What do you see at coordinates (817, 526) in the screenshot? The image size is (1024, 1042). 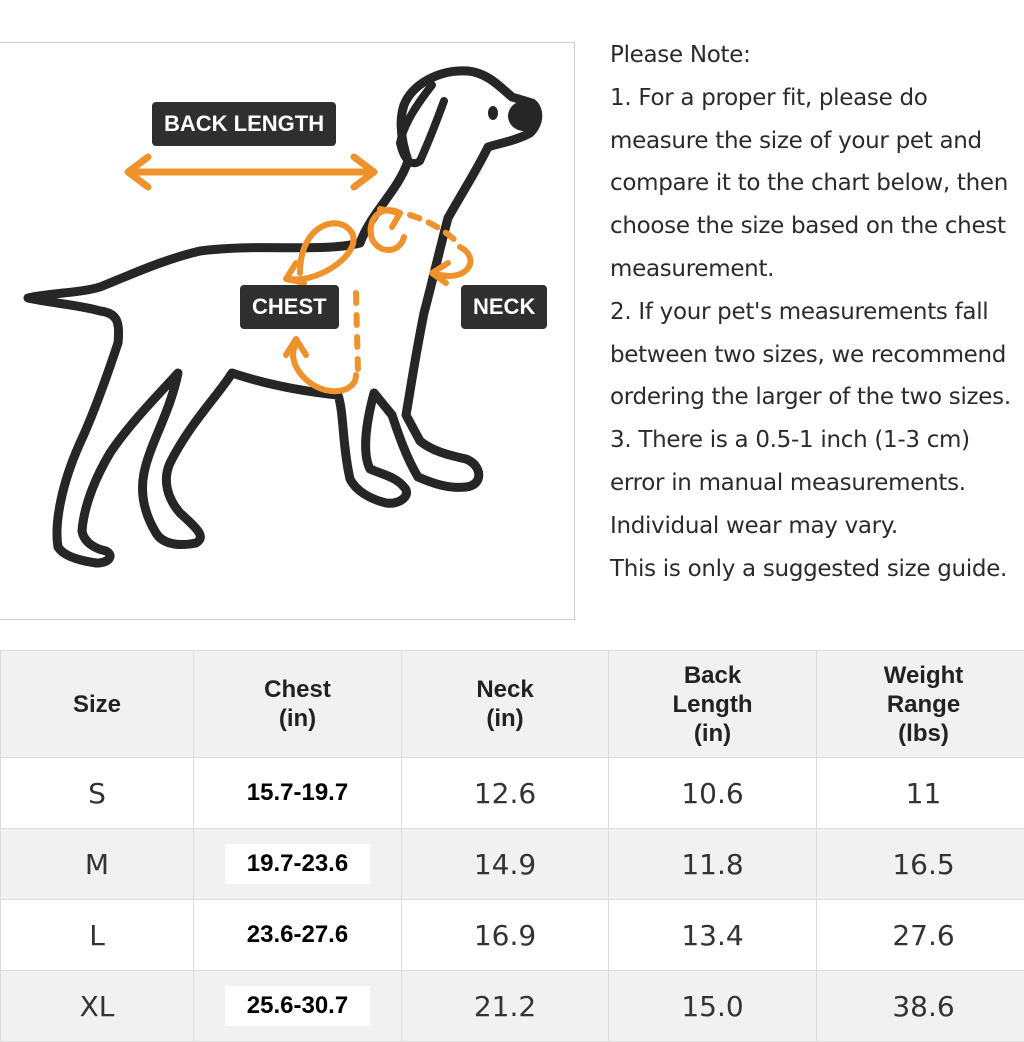 I see `note-line: Individual wear may vary.` at bounding box center [817, 526].